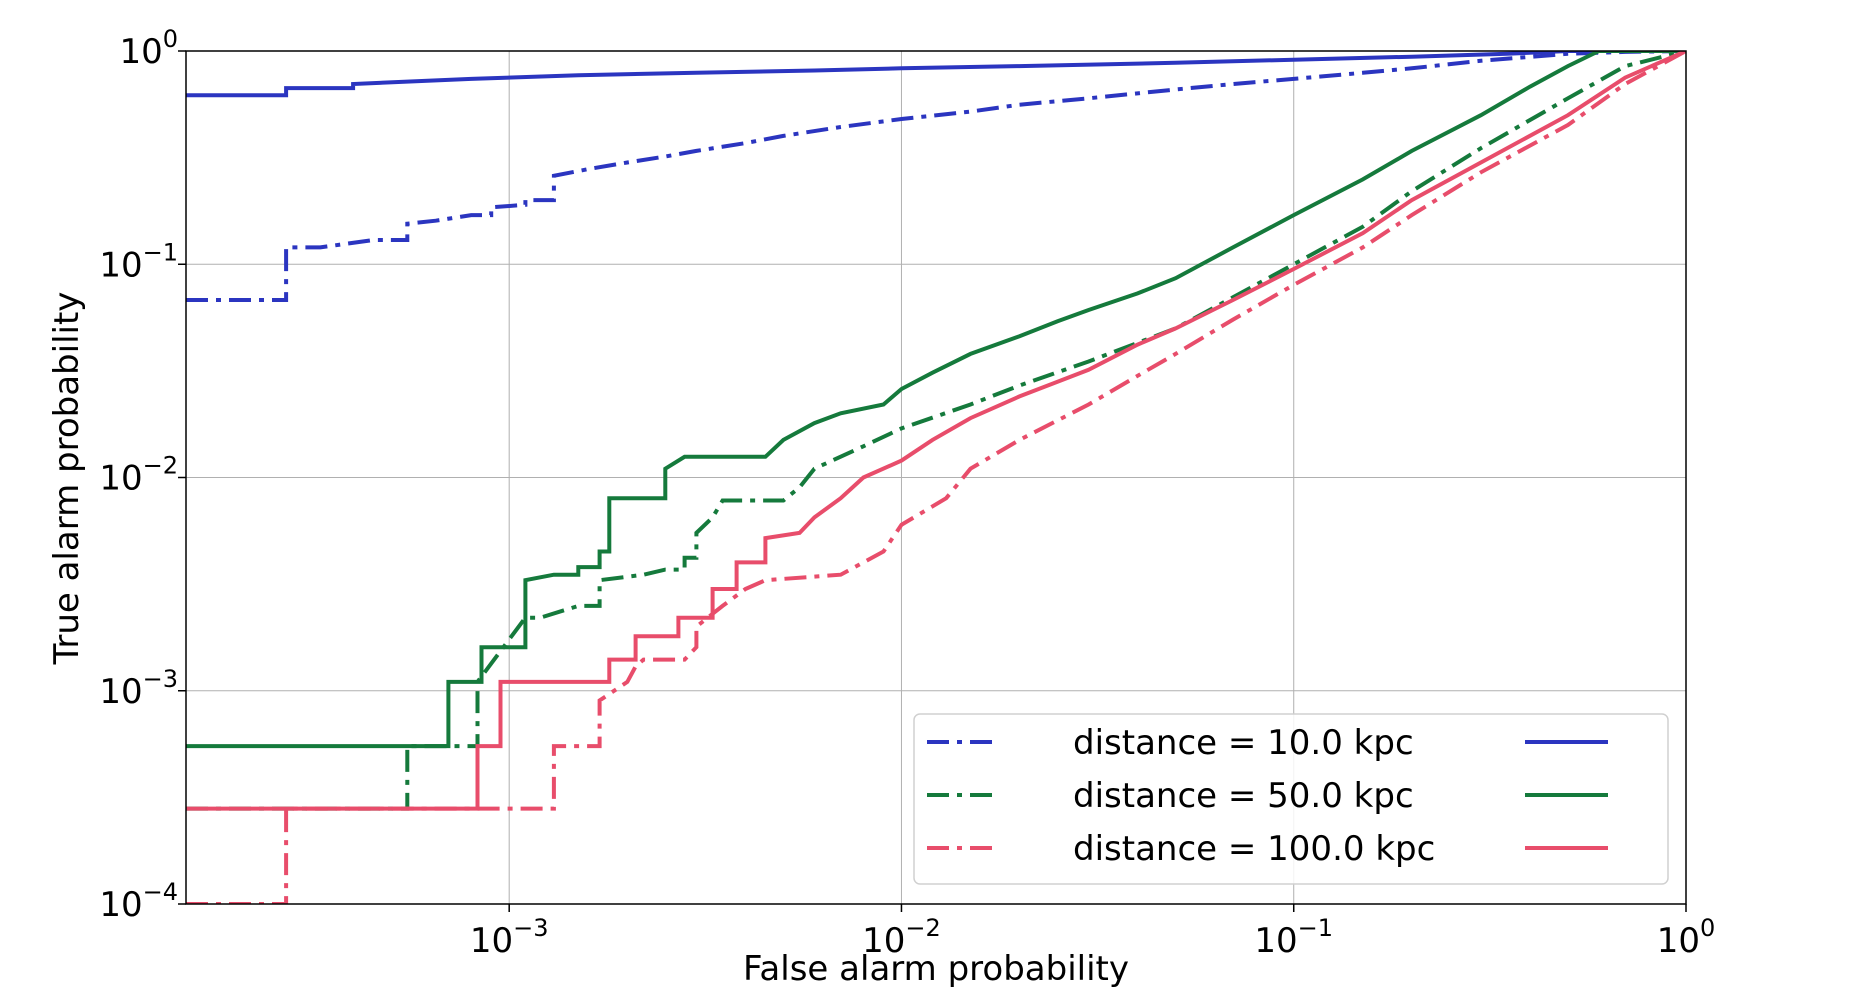  I want to click on legend-box, so click(1291, 799).